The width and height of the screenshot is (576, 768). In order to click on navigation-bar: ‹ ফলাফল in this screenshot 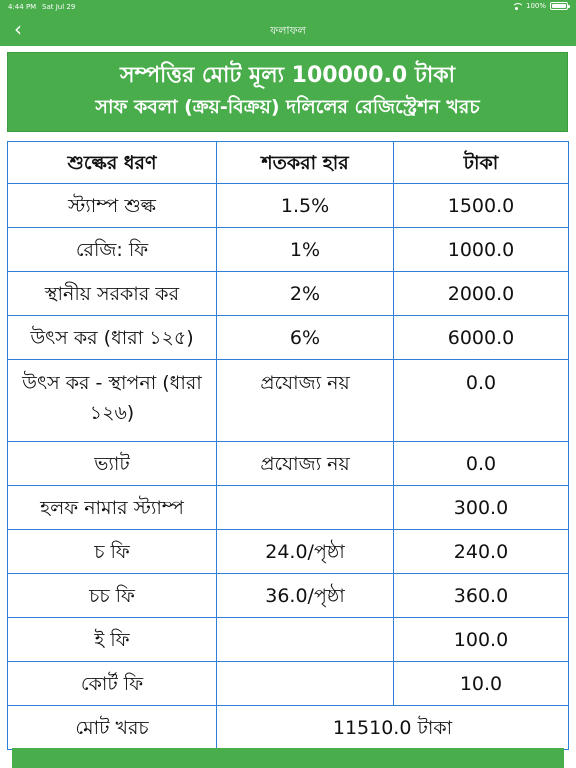, I will do `click(288, 30)`.